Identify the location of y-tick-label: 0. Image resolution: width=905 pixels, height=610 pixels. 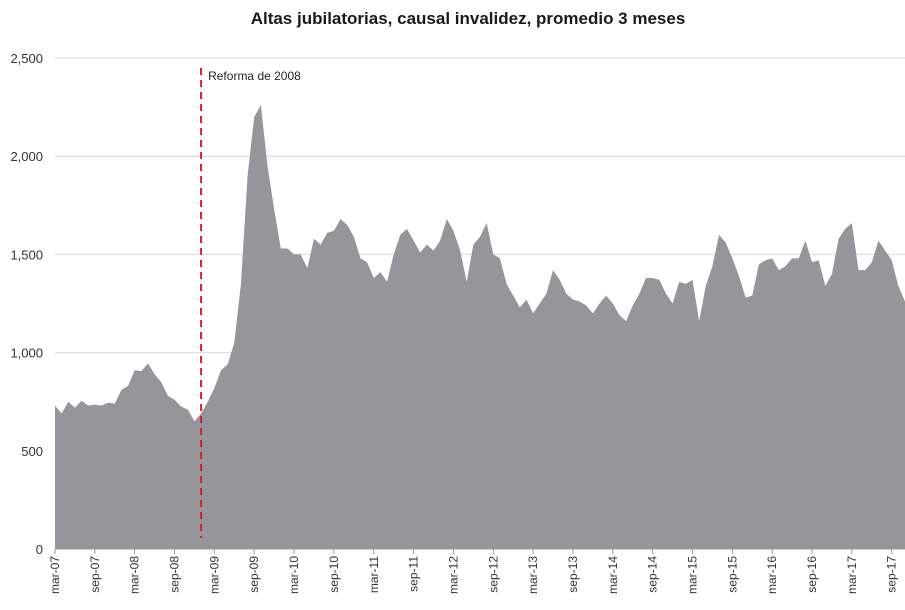
(39, 549).